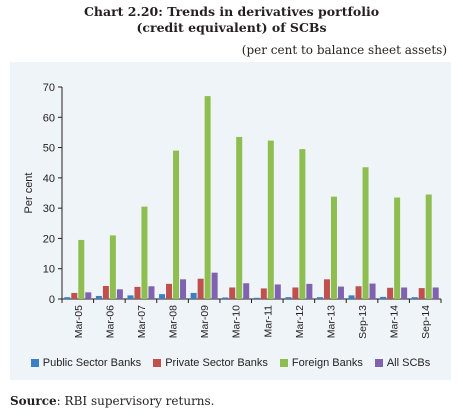  What do you see at coordinates (268, 321) in the screenshot?
I see `x-tick-label: Mar-11` at bounding box center [268, 321].